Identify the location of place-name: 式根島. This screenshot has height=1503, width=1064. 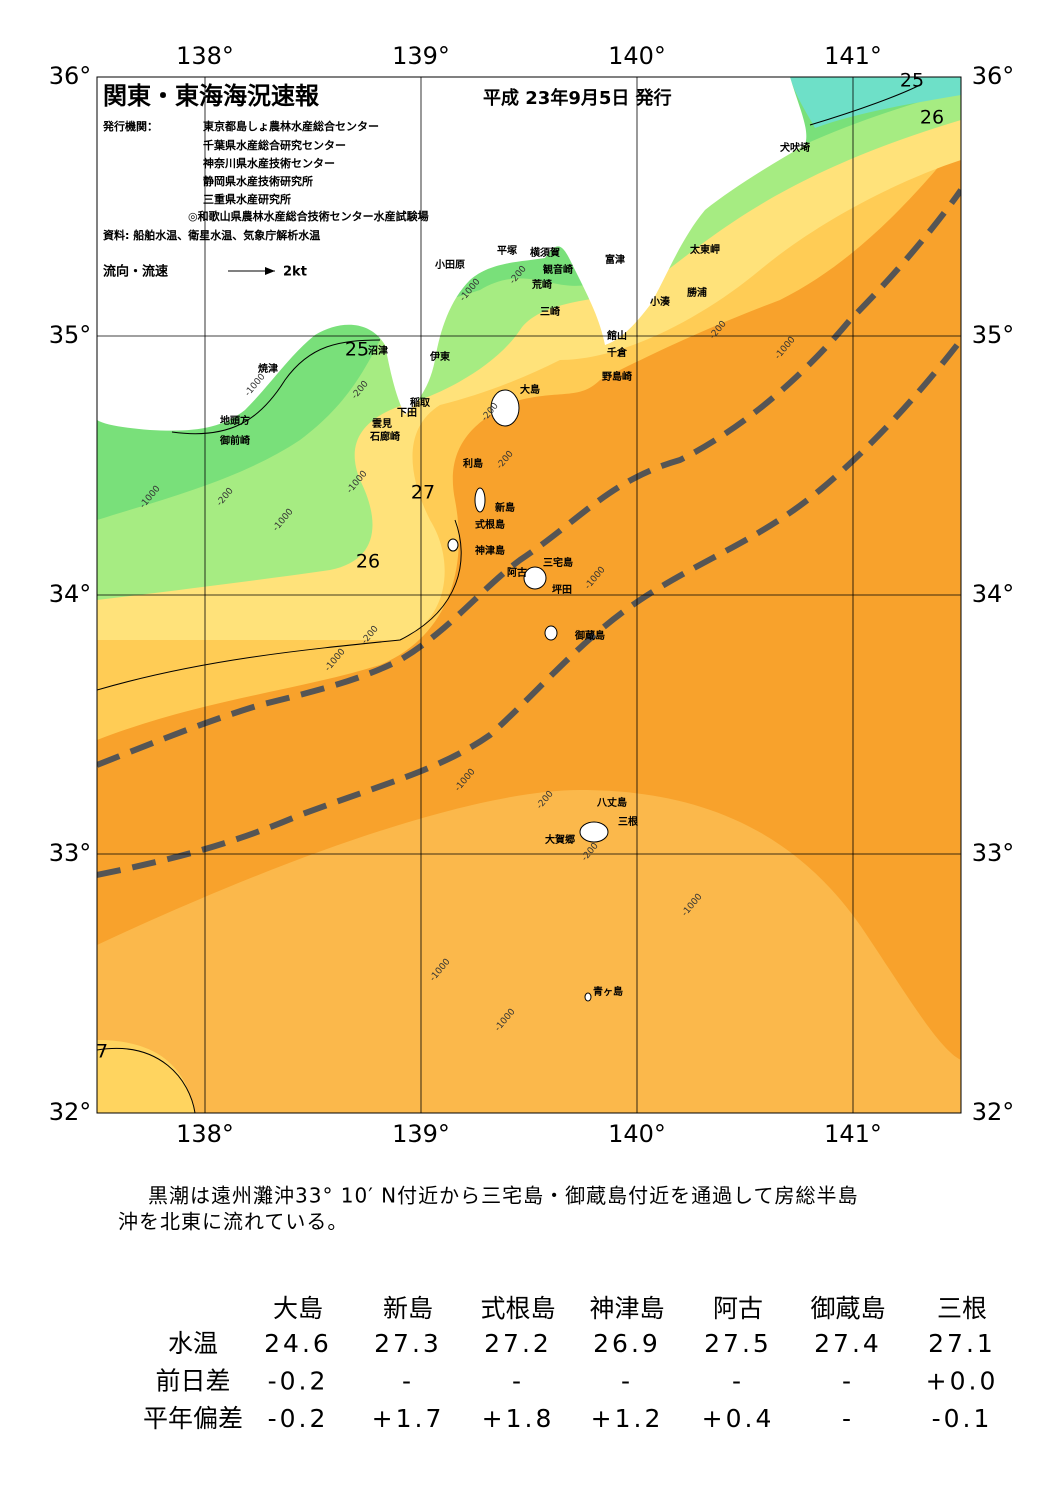
(490, 524).